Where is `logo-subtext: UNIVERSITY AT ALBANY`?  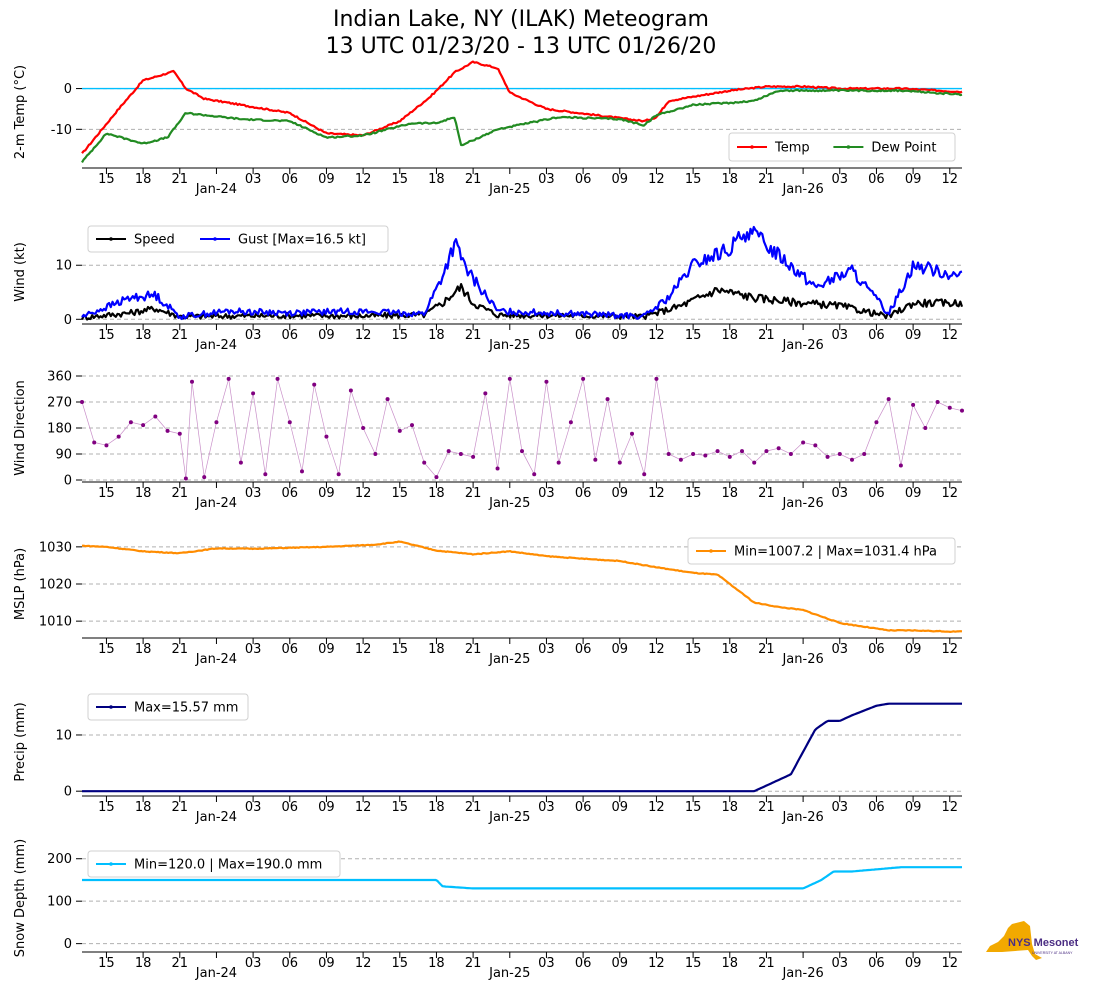 logo-subtext: UNIVERSITY AT ALBANY is located at coordinates (1052, 953).